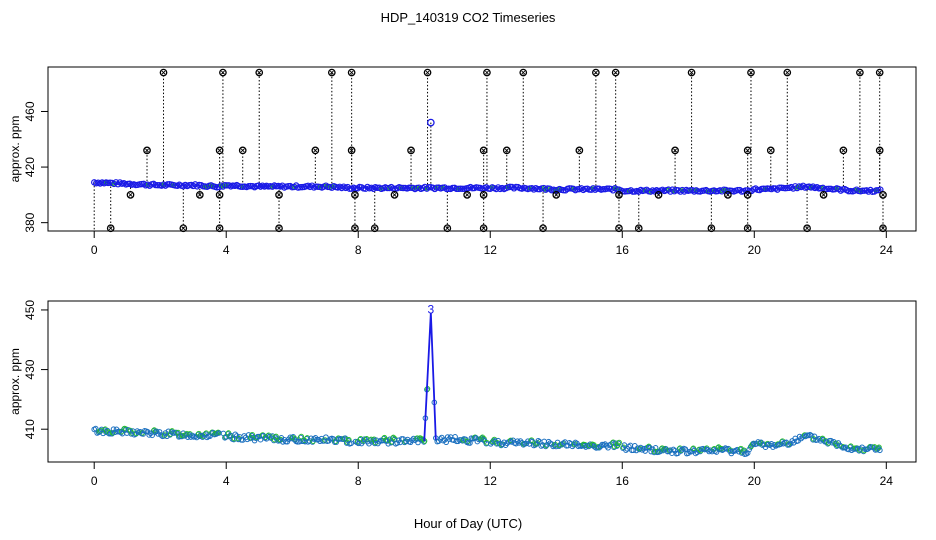 This screenshot has height=540, width=936. I want to click on x-tick-label: 12, so click(491, 481).